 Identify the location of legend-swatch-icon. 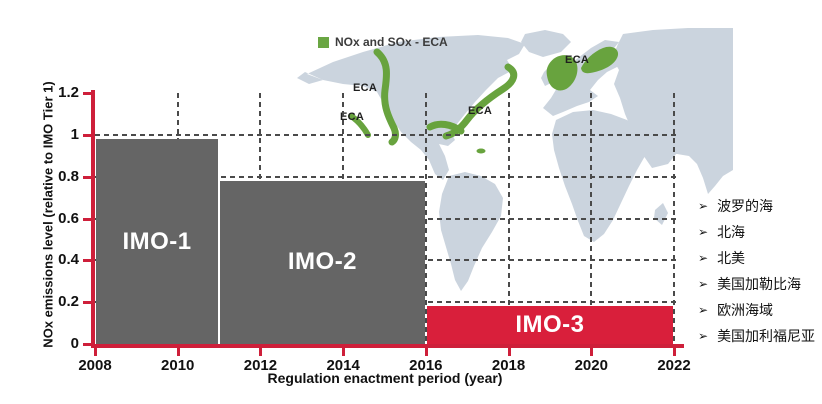
(323, 42).